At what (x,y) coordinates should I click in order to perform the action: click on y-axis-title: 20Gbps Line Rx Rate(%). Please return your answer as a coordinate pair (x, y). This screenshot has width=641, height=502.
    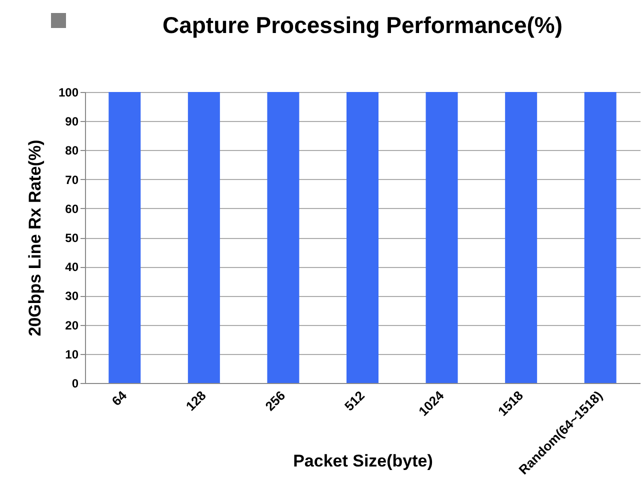
    Looking at the image, I should click on (34, 238).